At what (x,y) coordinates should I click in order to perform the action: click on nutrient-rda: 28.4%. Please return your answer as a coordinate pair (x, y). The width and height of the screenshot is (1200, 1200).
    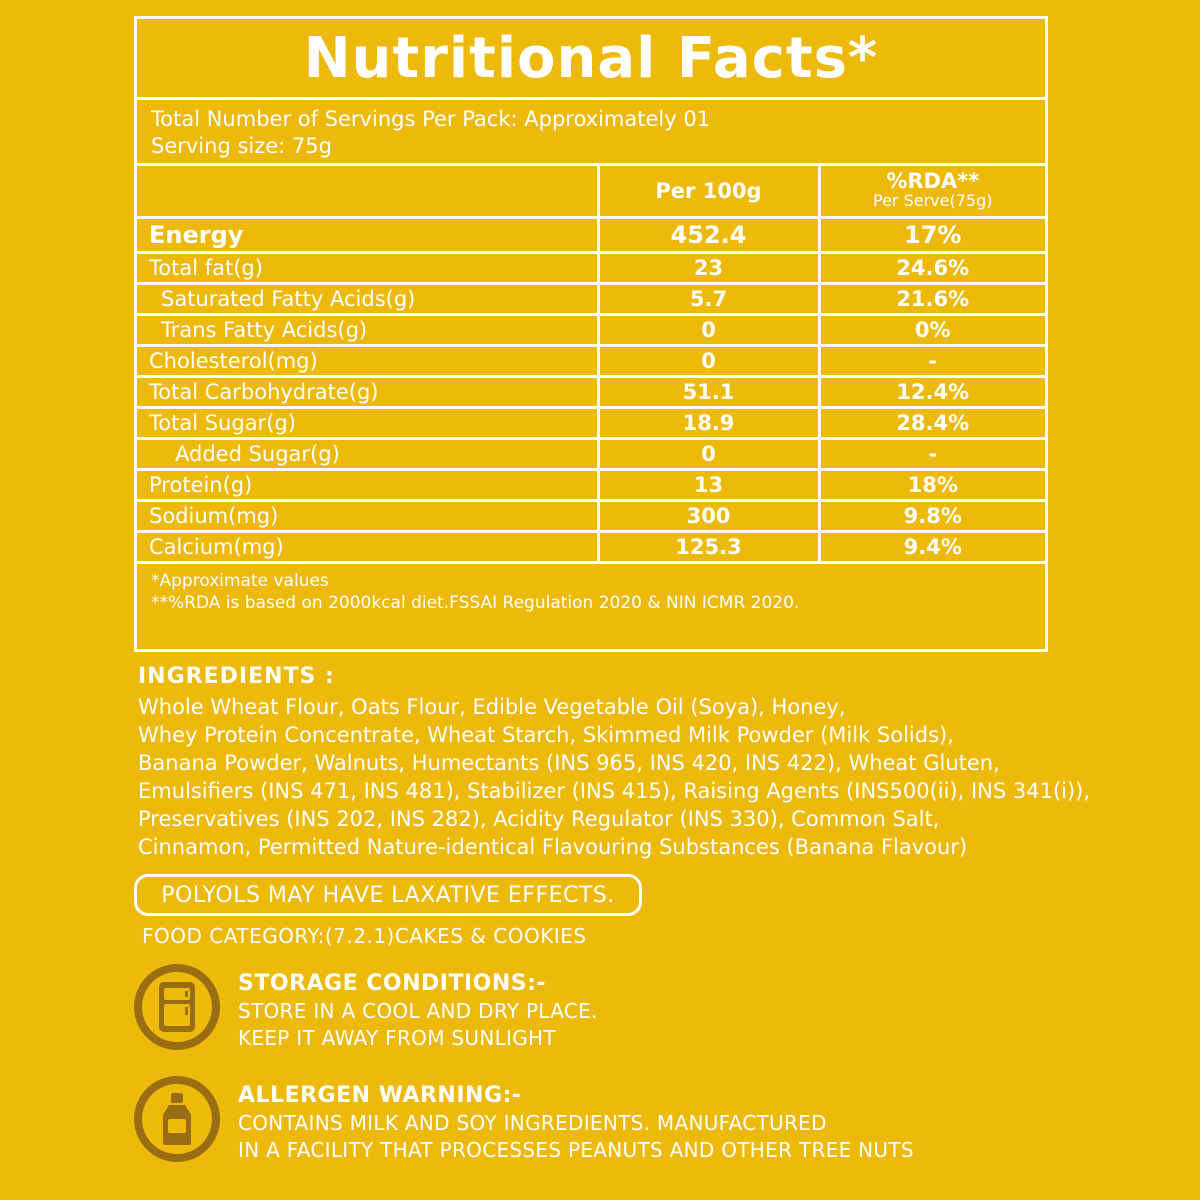
    Looking at the image, I should click on (931, 423).